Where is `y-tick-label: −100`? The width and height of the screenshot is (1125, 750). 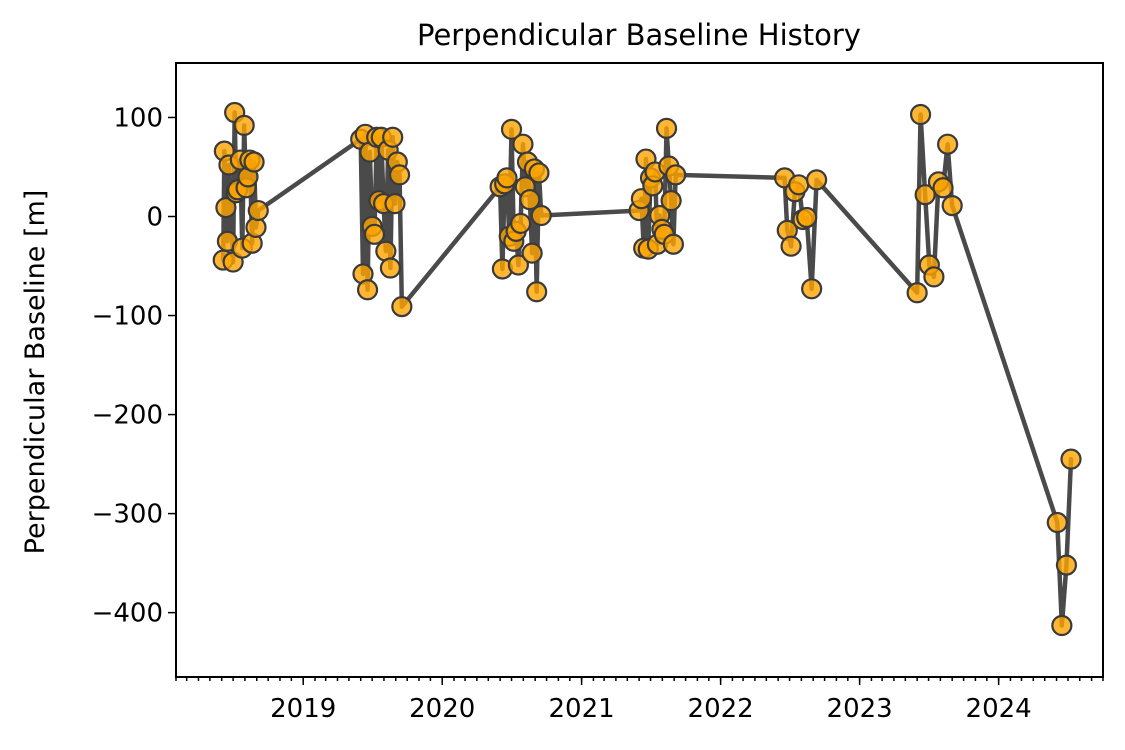
y-tick-label: −100 is located at coordinates (127, 317).